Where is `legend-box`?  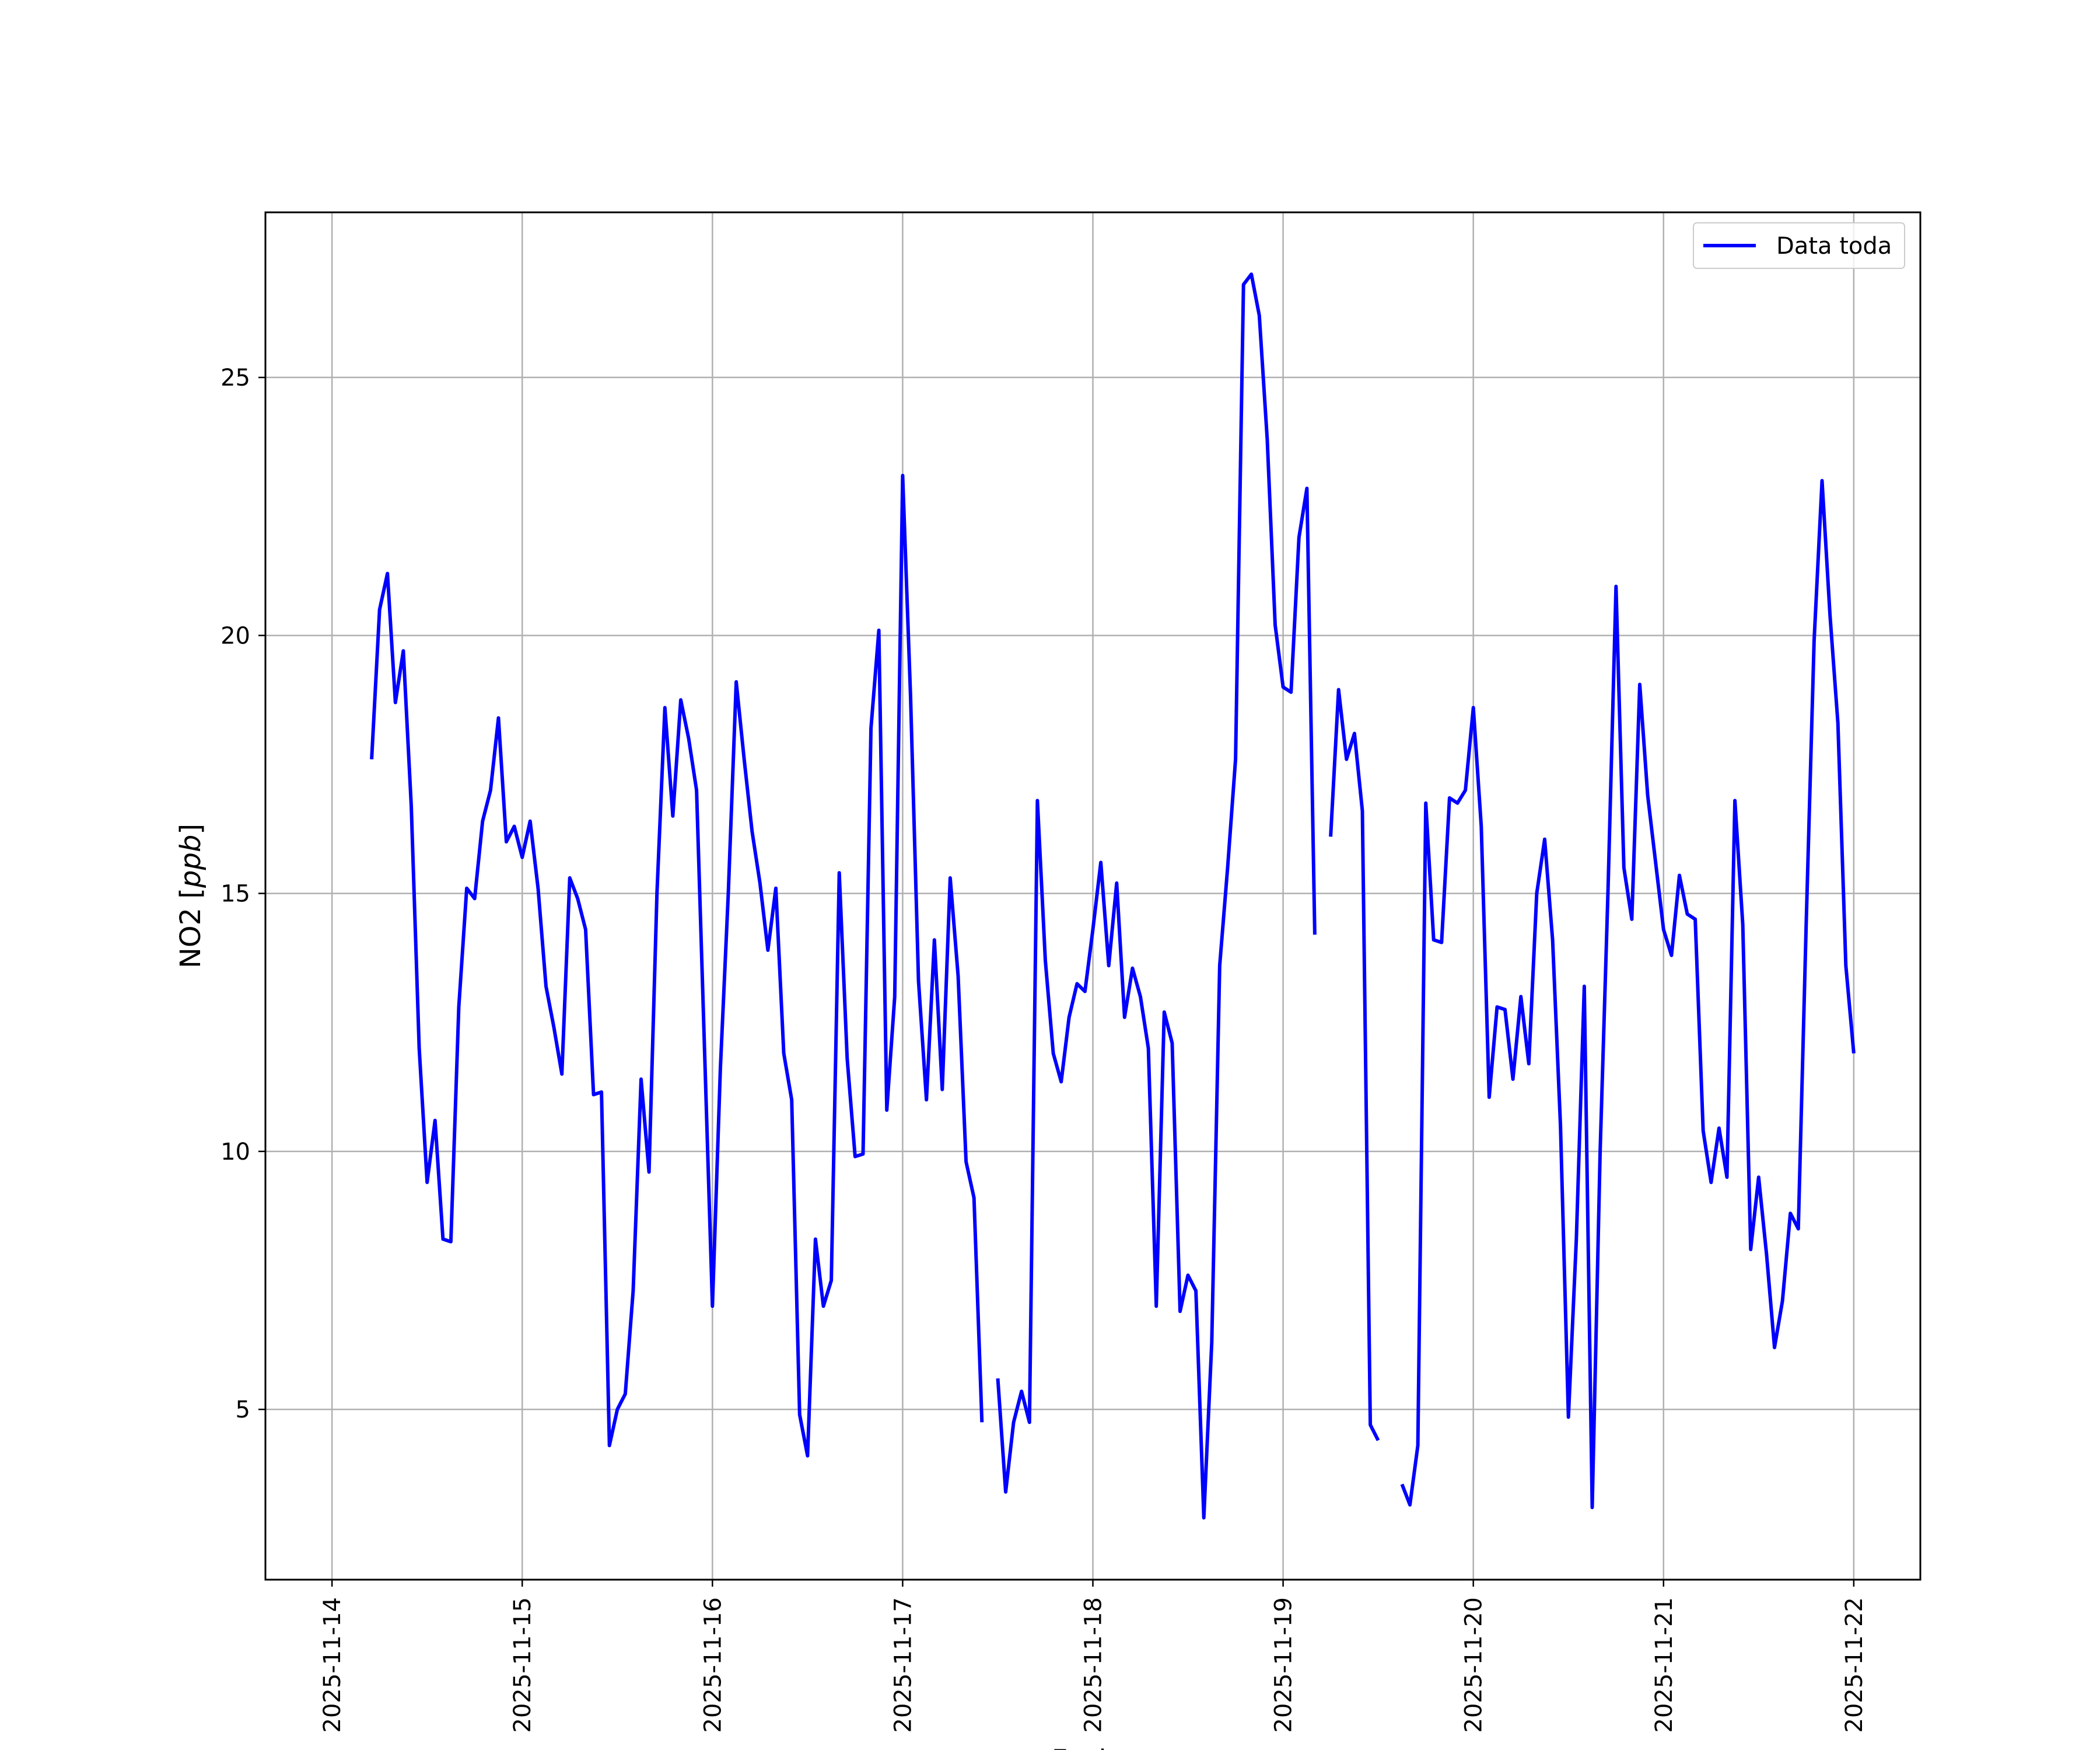
legend-box is located at coordinates (1799, 245).